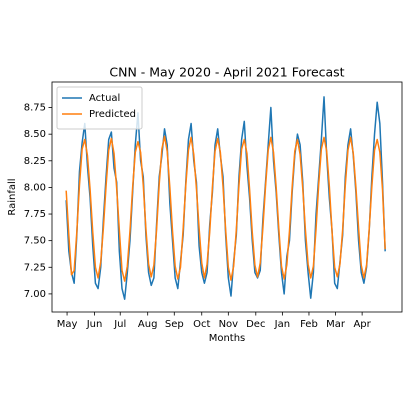 This screenshot has width=408, height=408. I want to click on x-tick-label: Apr, so click(362, 324).